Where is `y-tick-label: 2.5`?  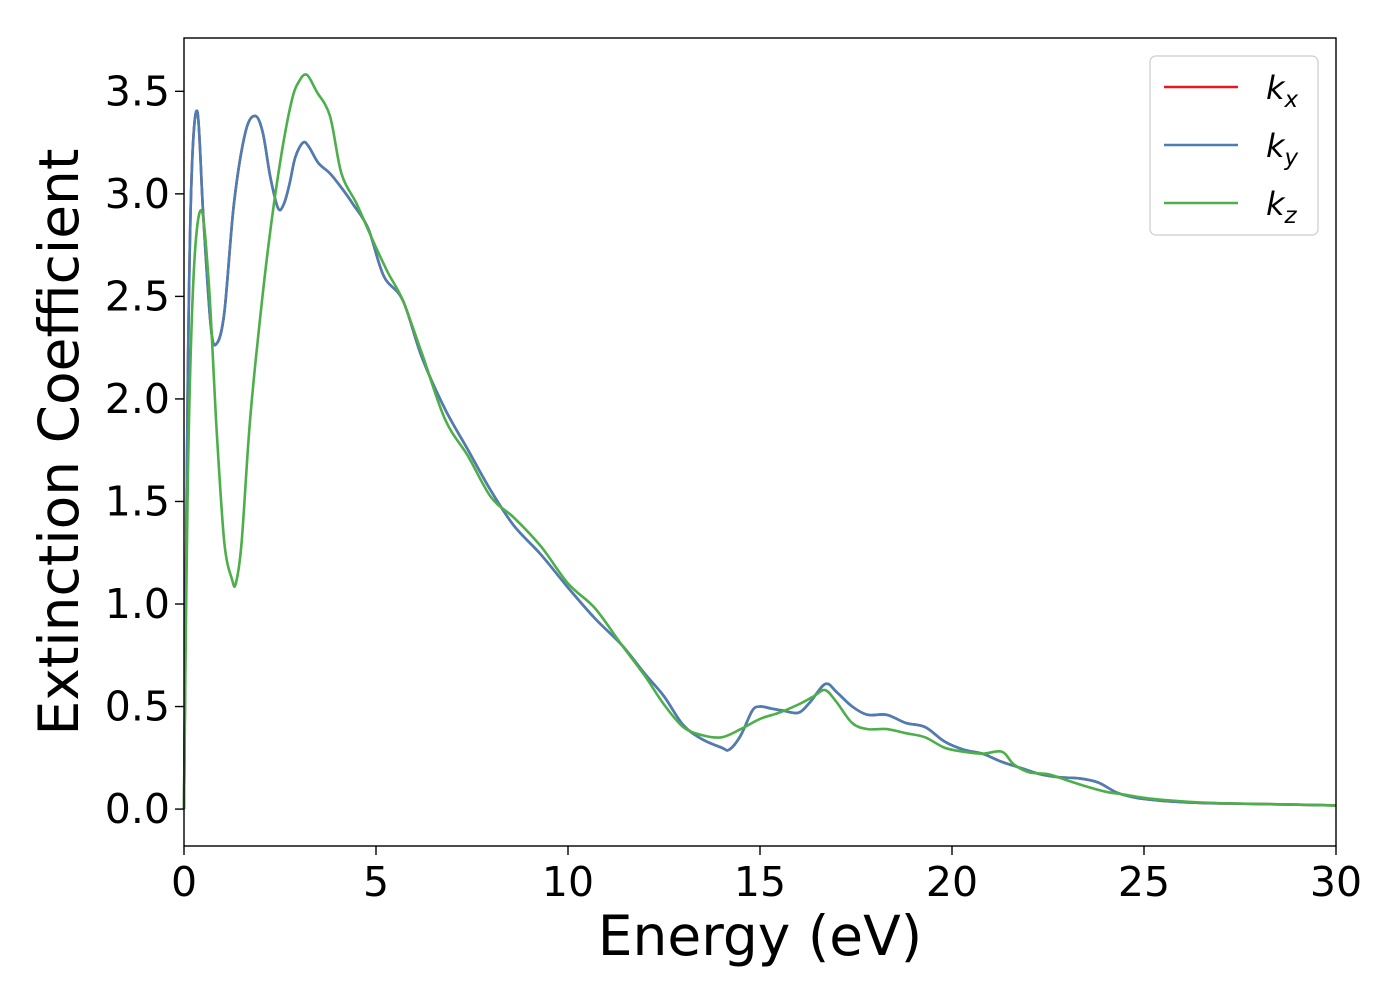 y-tick-label: 2.5 is located at coordinates (137, 296).